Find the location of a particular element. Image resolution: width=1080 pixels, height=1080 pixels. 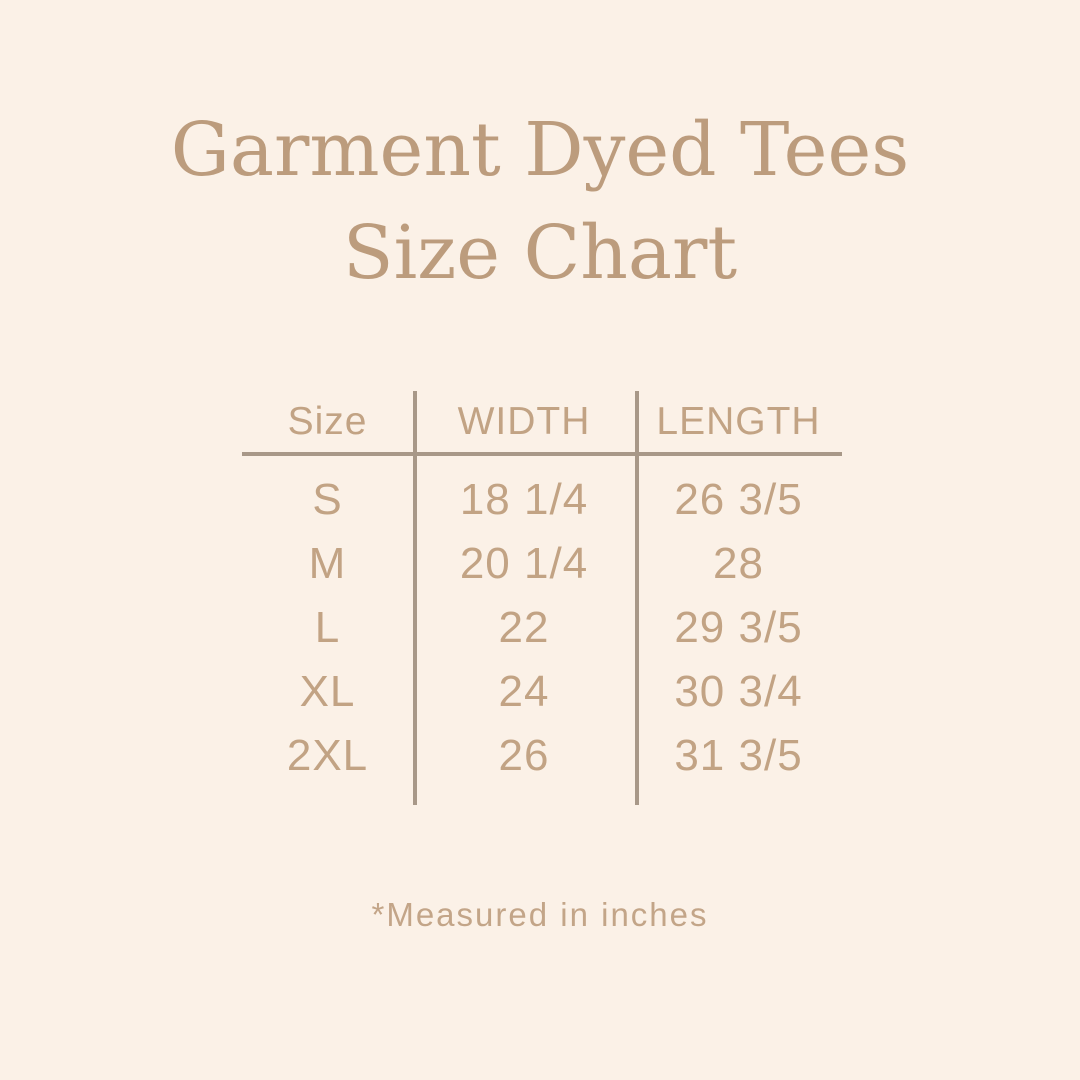

header-length: LENGTH is located at coordinates (738, 421).